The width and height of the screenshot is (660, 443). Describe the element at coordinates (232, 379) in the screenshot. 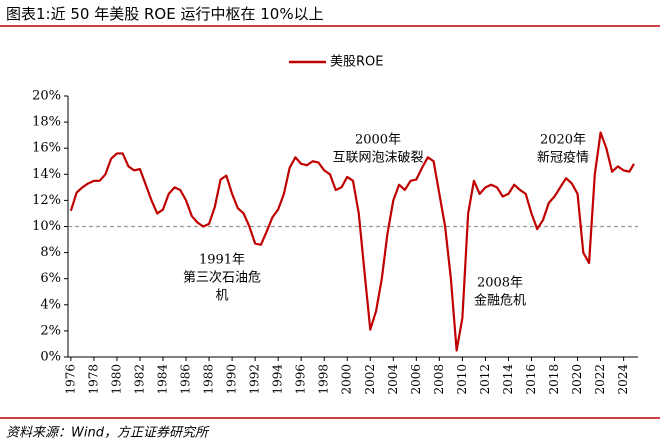

I see `x-tick-label: 1990` at that location.